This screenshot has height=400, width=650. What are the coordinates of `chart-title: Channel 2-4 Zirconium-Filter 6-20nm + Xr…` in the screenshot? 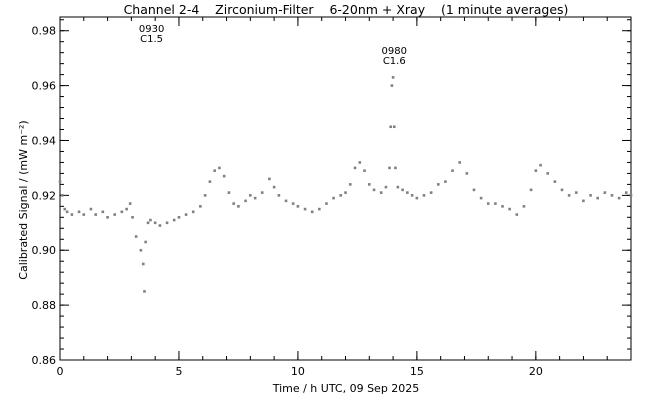 It's located at (346, 9).